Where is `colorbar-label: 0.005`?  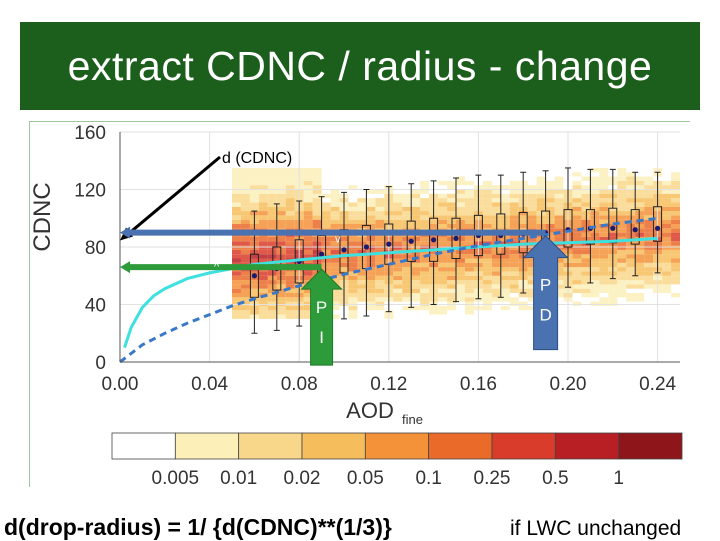
colorbar-label: 0.005 is located at coordinates (176, 477).